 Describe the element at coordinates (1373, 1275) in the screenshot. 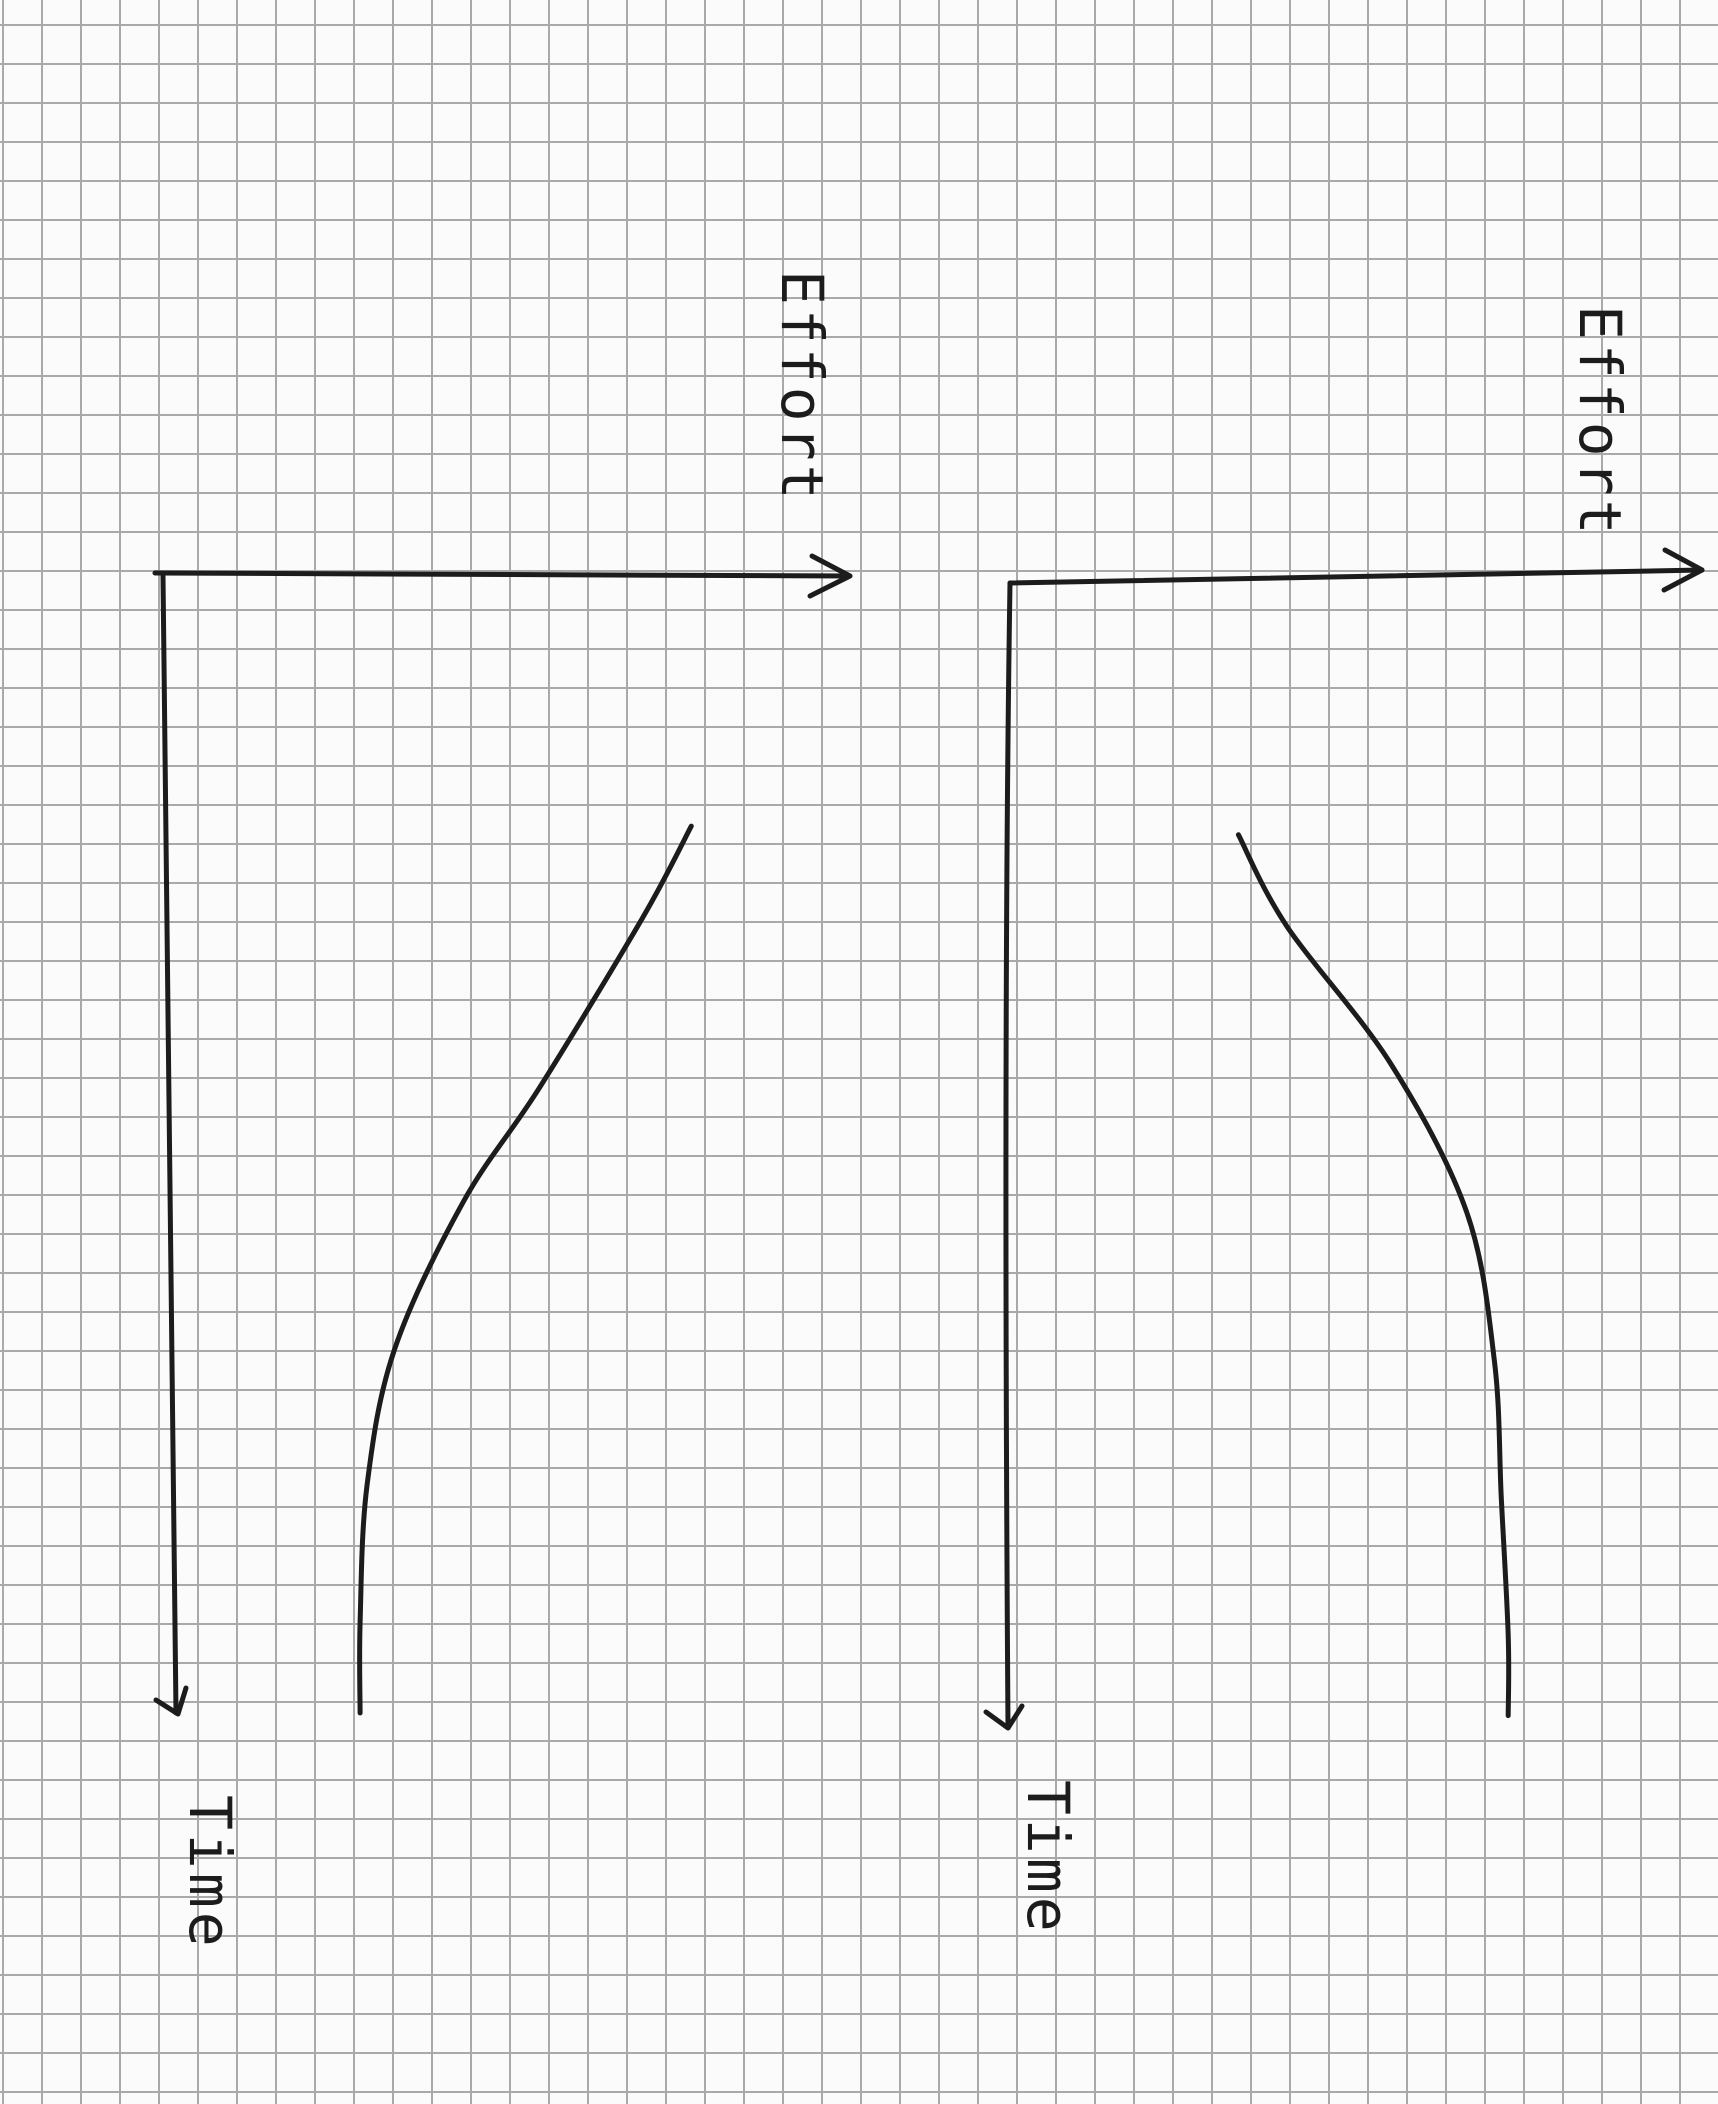

I see `right-chart-series-line` at that location.